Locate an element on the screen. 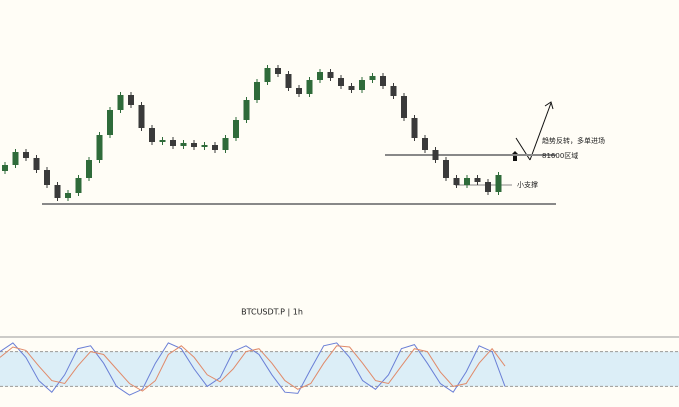 This screenshot has height=407, width=679. level-label: 小支撑 is located at coordinates (527, 184).